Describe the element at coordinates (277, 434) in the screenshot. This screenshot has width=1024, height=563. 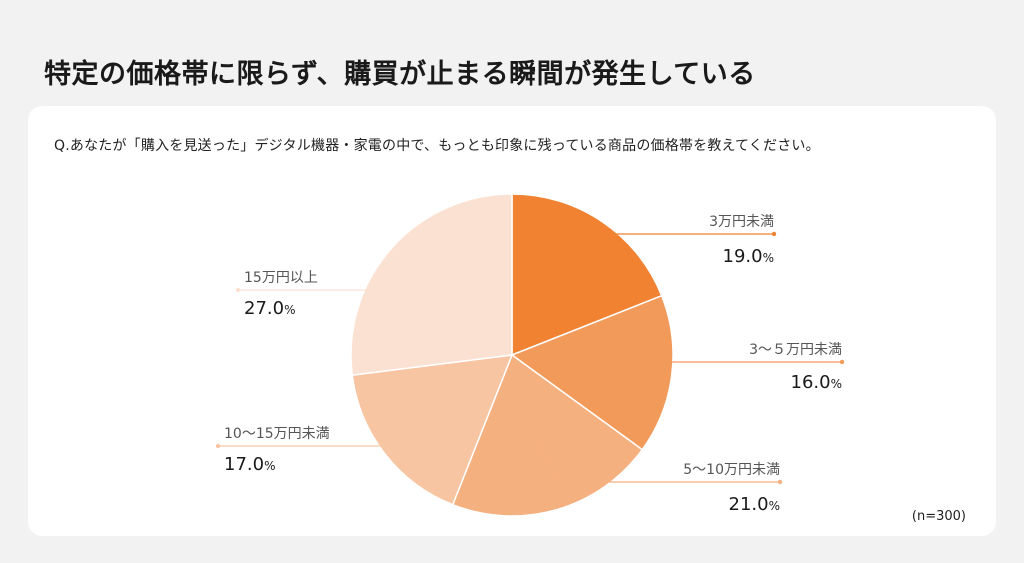
I see `slice-category-label: 10～15万円未満` at that location.